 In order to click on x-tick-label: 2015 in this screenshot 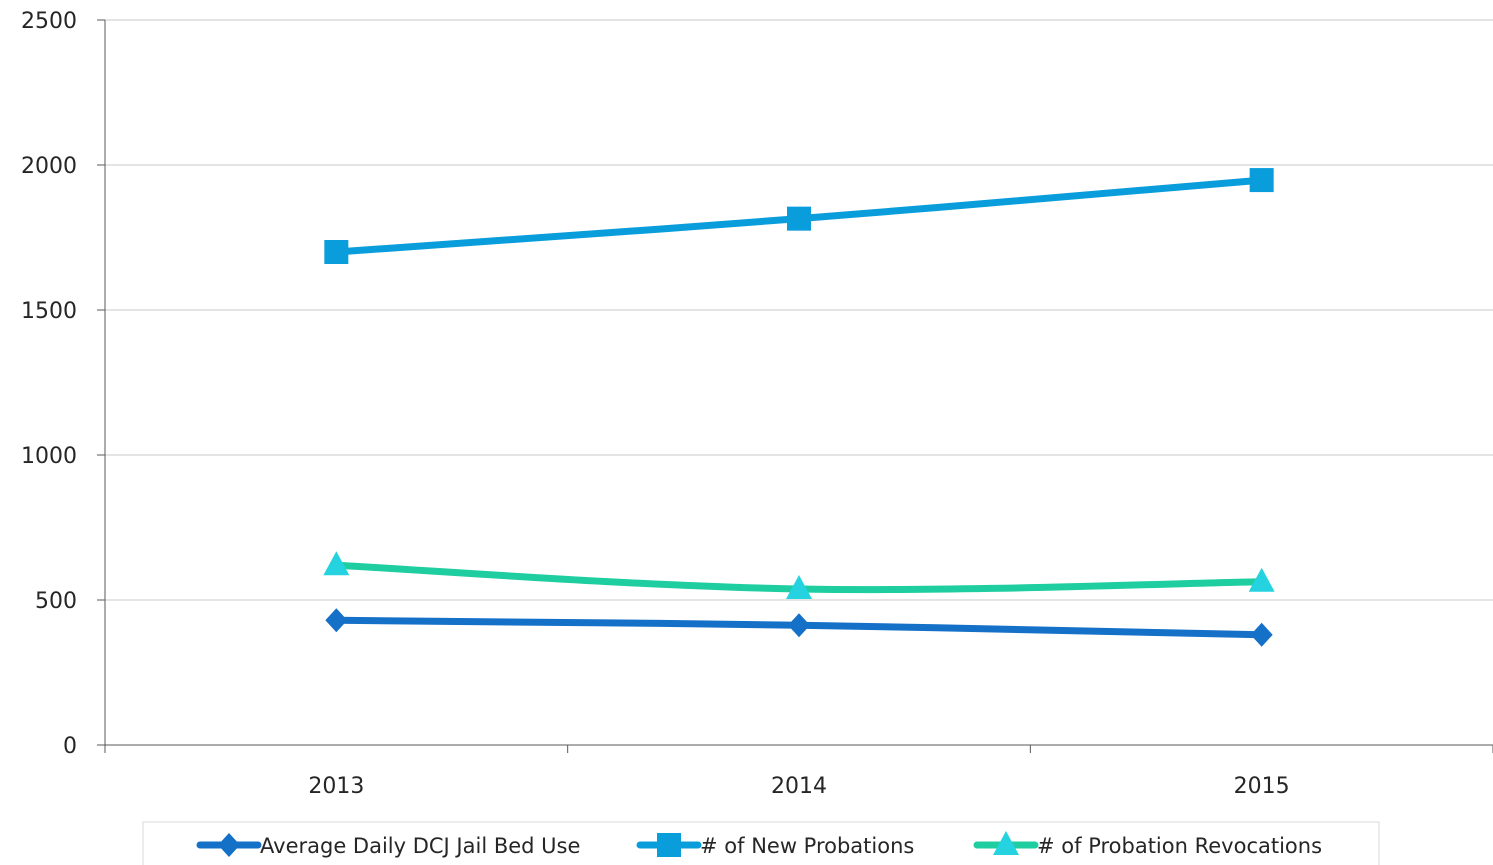, I will do `click(1262, 786)`.